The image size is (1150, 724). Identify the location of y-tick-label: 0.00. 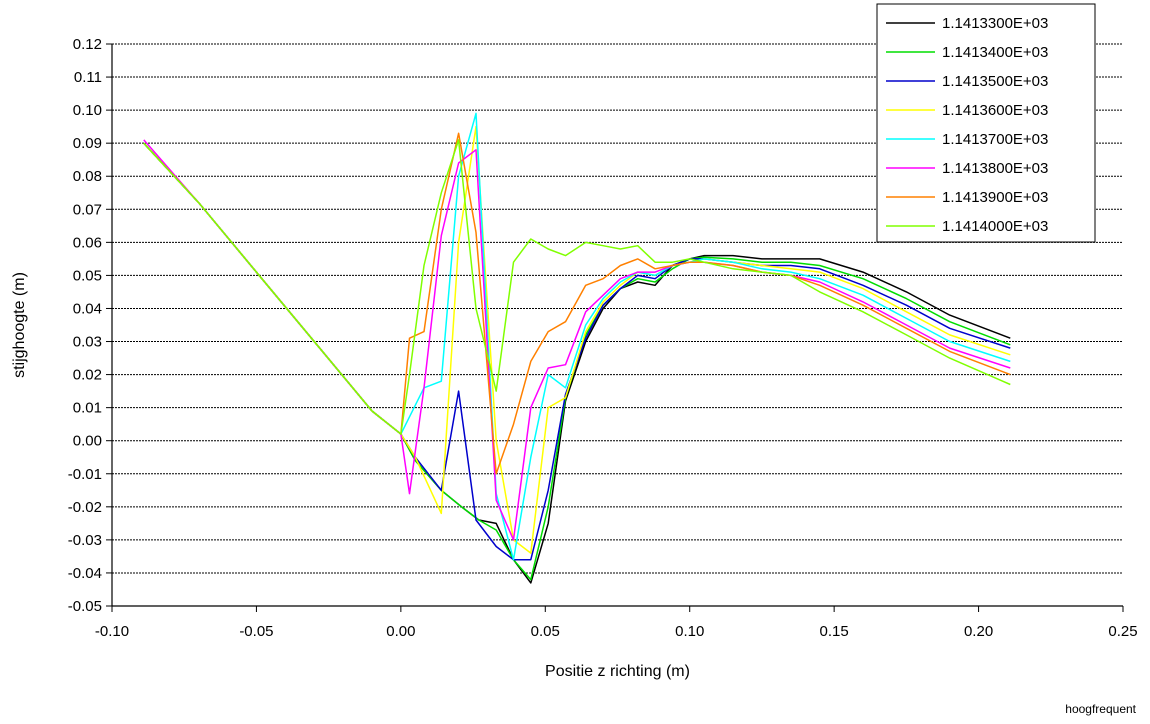
(87, 441).